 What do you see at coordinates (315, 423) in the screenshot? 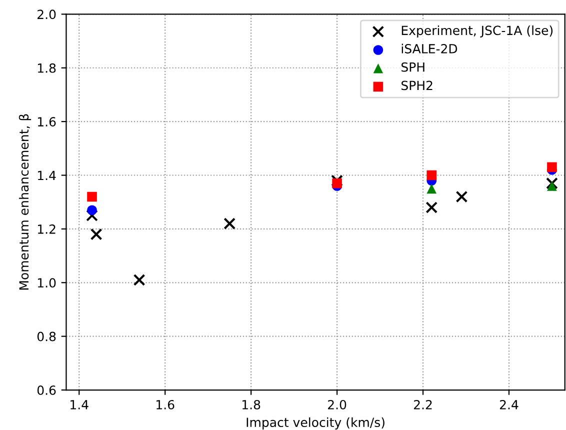
I see `x-axis-title: Impact velocity (km/s)` at bounding box center [315, 423].